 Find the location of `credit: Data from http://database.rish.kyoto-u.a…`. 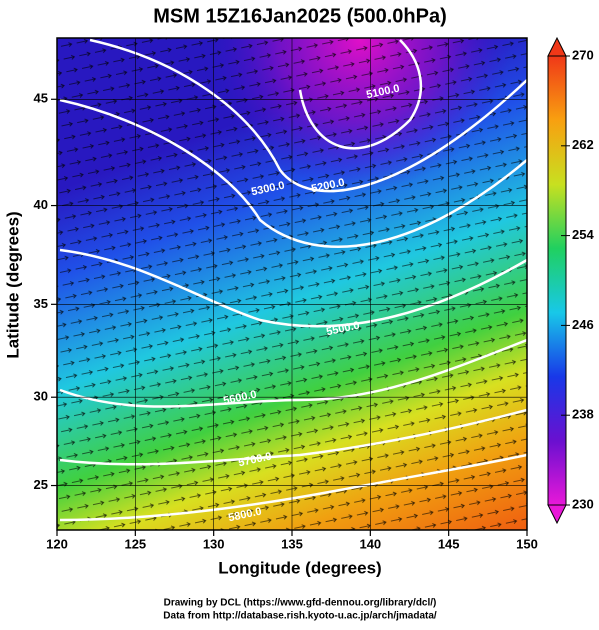

credit: Data from http://database.rish.kyoto-u.a… is located at coordinates (300, 616).